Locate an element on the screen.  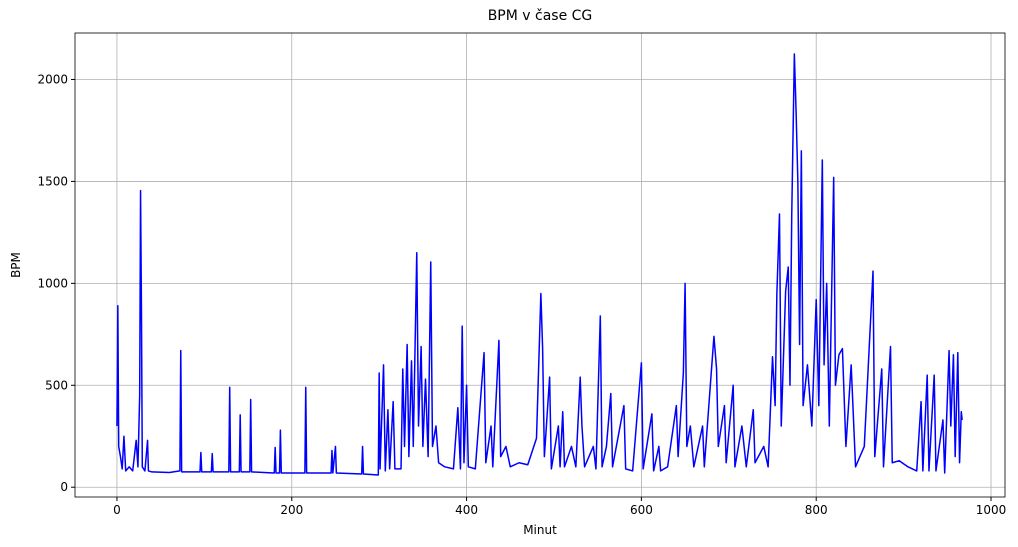
y-axis-label: BPM is located at coordinates (16, 265).